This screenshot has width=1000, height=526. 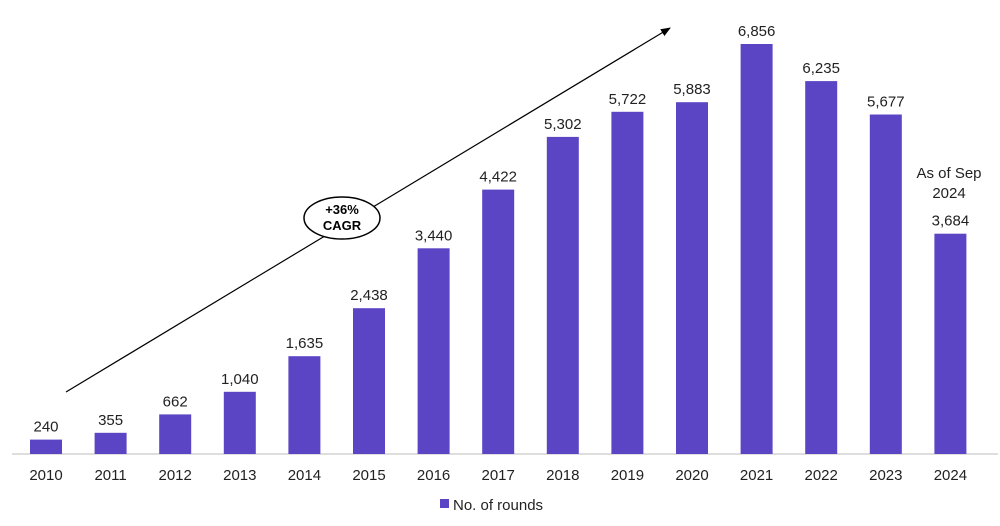 I want to click on bar-2010, so click(x=46, y=446).